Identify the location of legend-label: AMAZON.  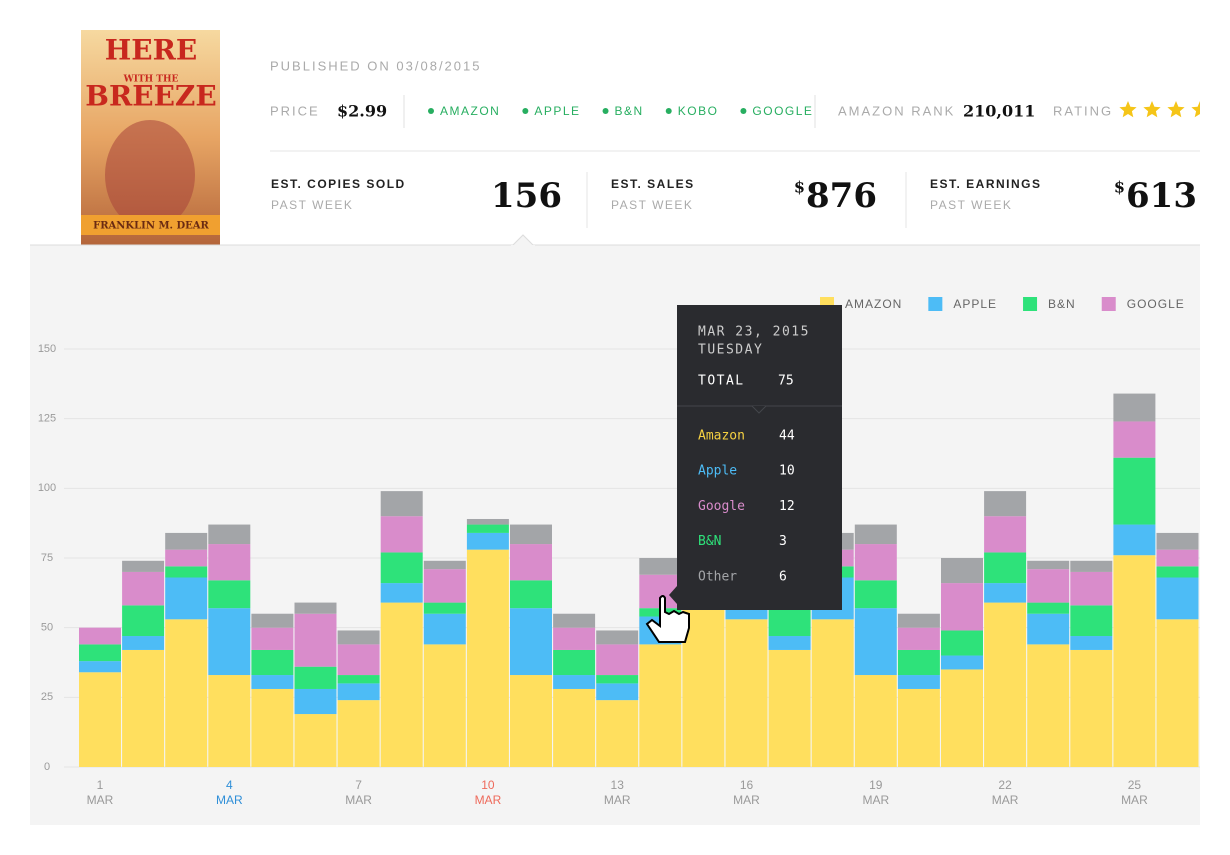
(873, 304).